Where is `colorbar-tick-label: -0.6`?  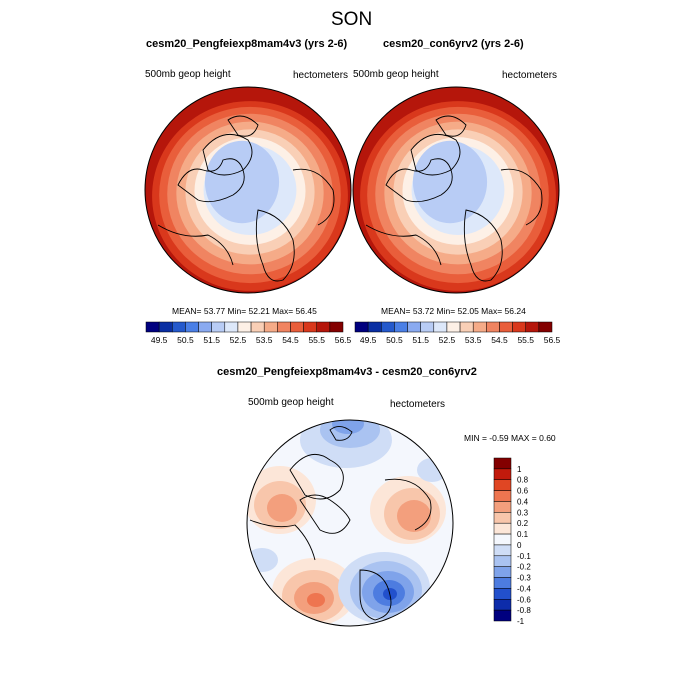 colorbar-tick-label: -0.6 is located at coordinates (524, 599).